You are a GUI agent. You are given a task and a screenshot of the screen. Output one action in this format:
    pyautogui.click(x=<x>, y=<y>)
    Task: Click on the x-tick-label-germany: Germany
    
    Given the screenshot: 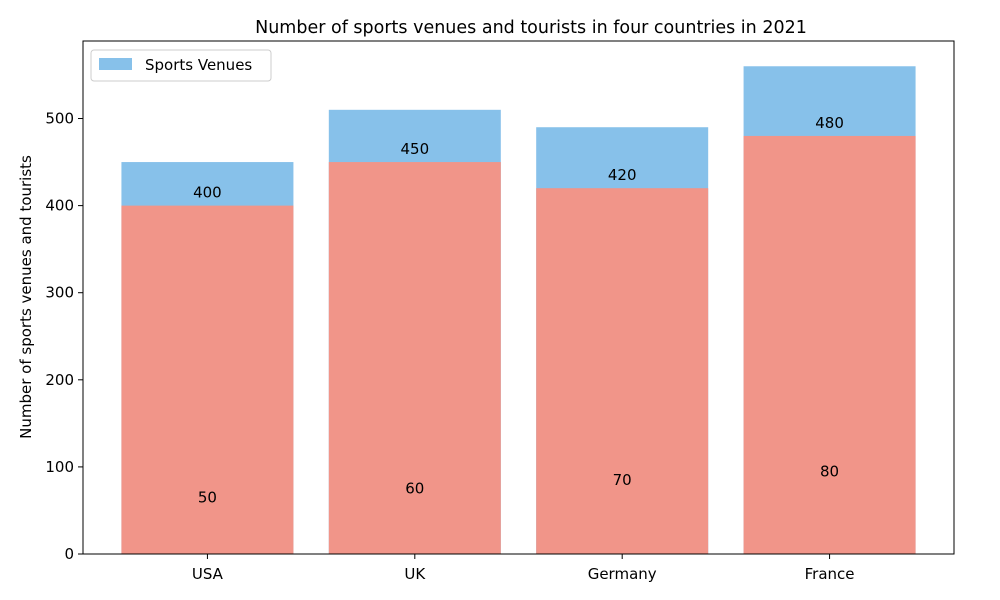 What is the action you would take?
    pyautogui.click(x=622, y=574)
    